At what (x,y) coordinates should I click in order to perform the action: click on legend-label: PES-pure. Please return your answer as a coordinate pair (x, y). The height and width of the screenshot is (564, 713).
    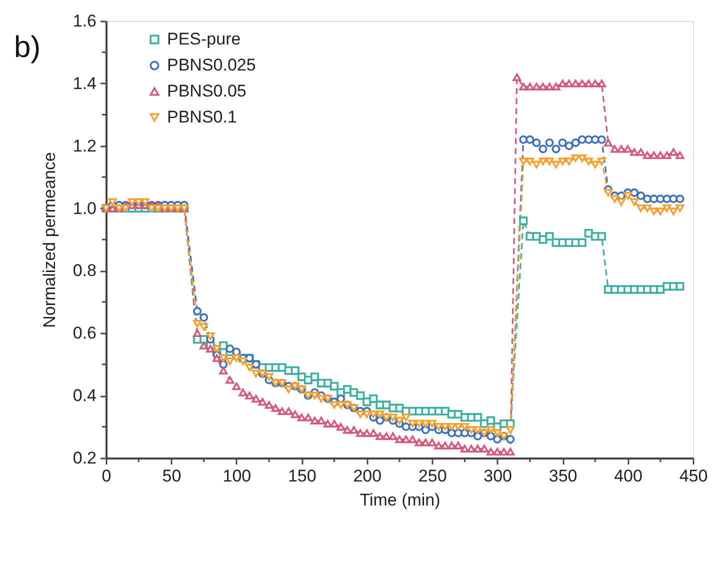
    Looking at the image, I should click on (204, 39).